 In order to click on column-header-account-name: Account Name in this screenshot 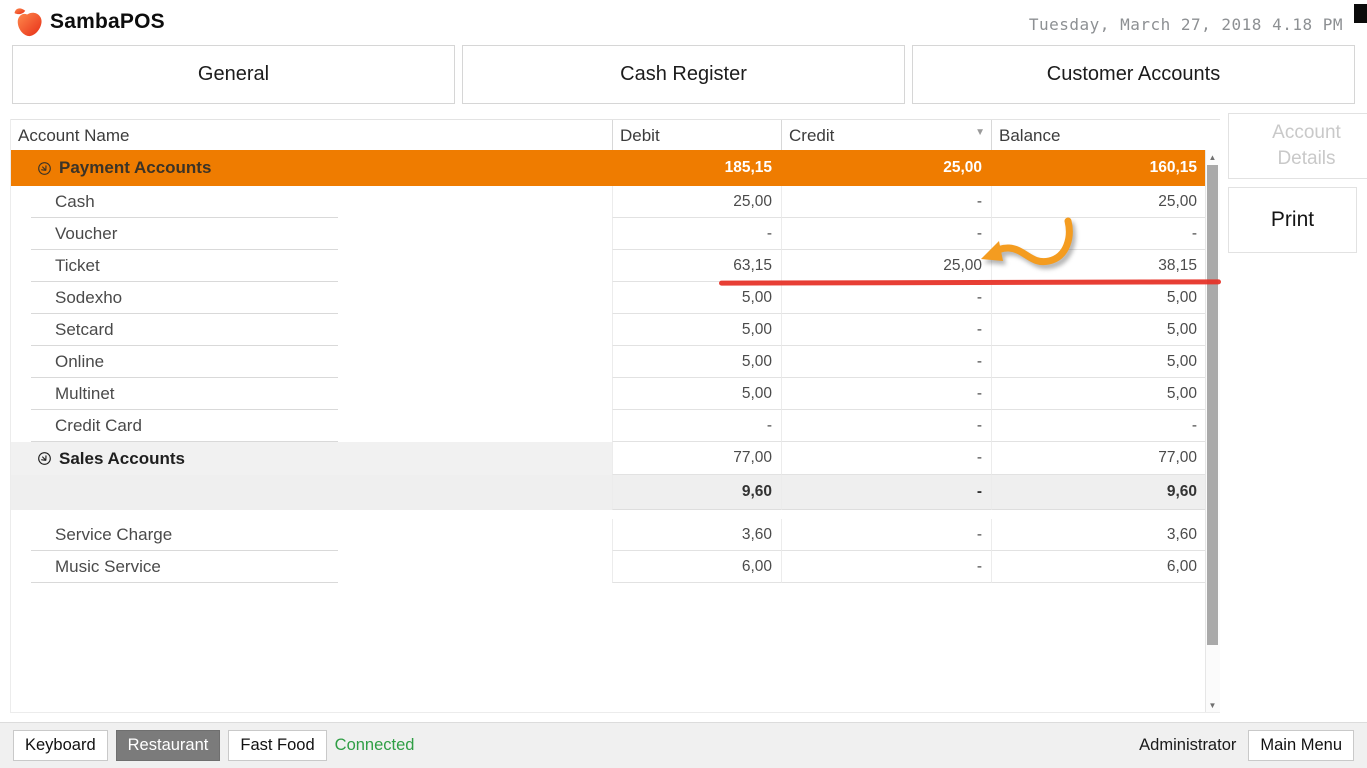, I will do `click(311, 135)`.